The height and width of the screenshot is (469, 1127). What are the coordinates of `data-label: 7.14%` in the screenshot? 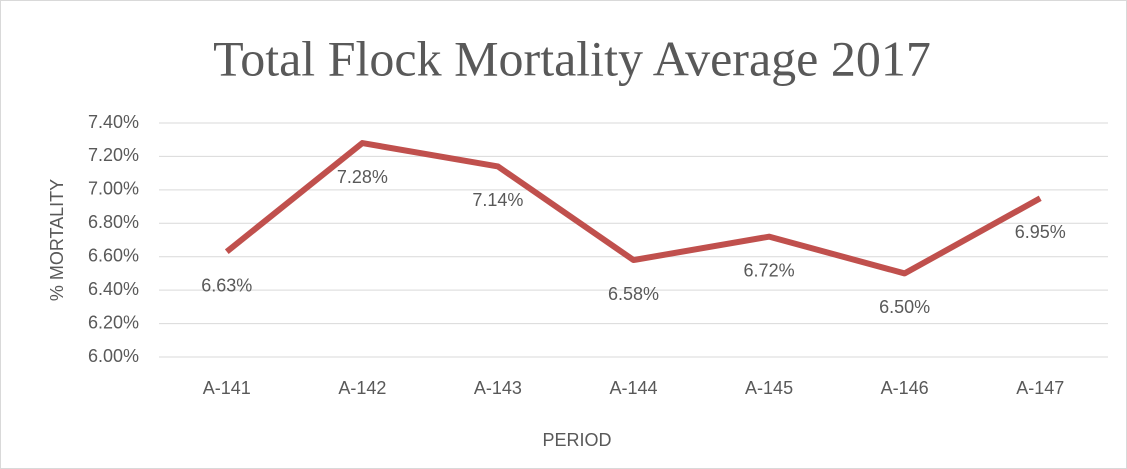 It's located at (497, 200).